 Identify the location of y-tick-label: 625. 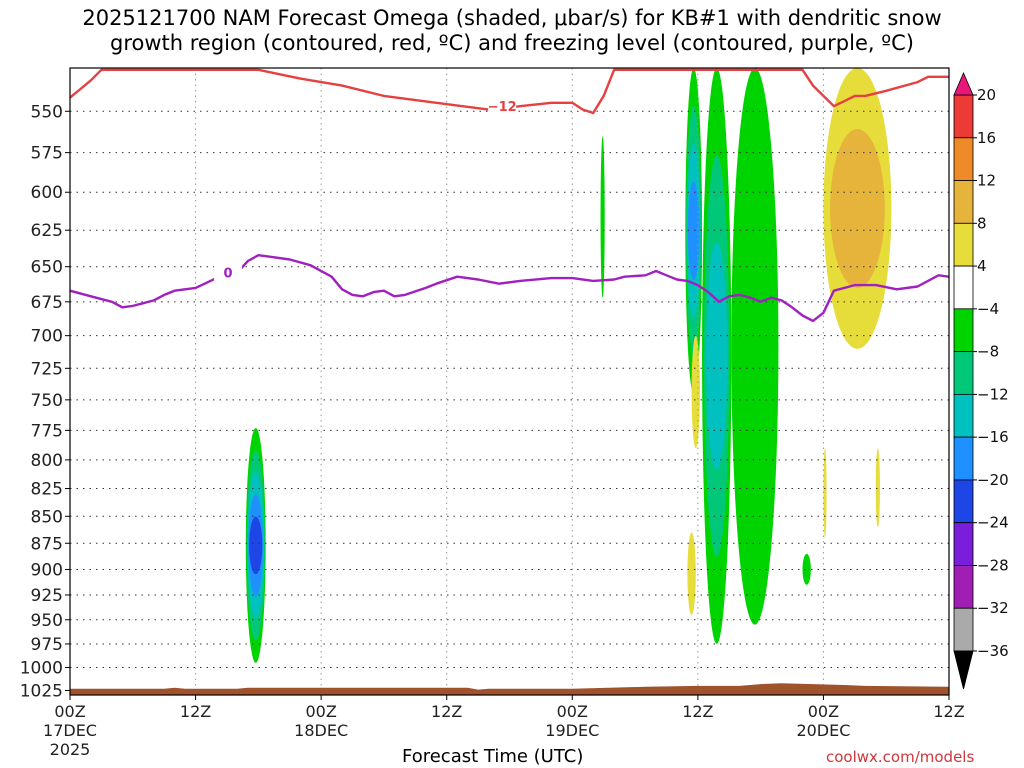
(47, 231).